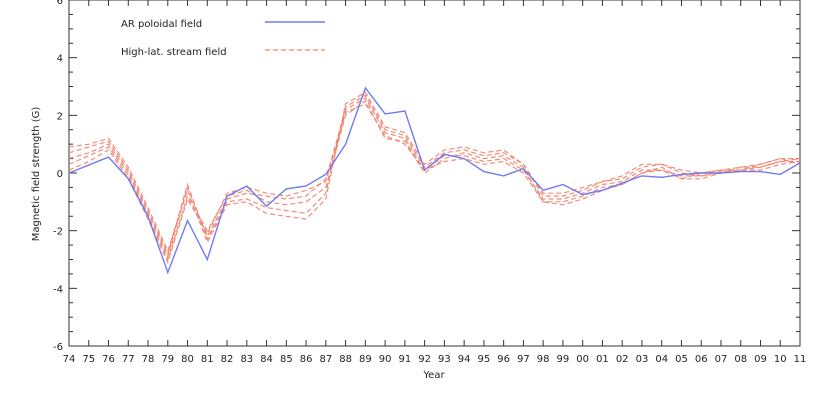 Image resolution: width=817 pixels, height=416 pixels. What do you see at coordinates (88, 359) in the screenshot?
I see `x-tick-label: 75` at bounding box center [88, 359].